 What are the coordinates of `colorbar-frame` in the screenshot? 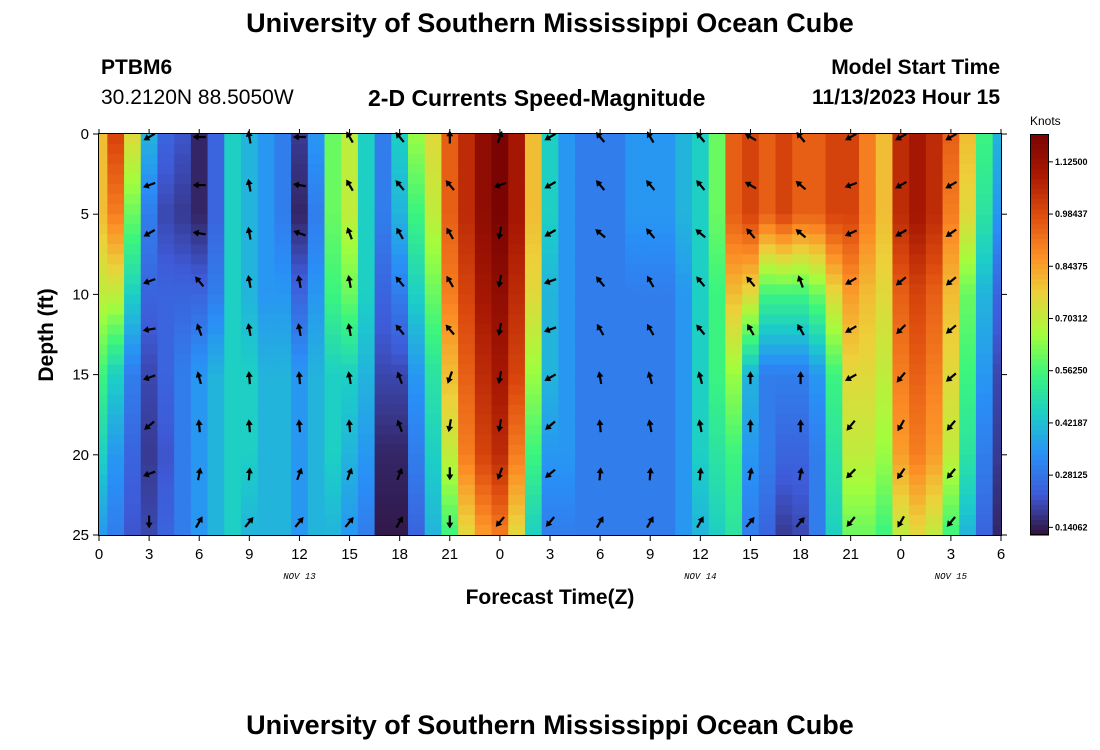 It's located at (1039, 334).